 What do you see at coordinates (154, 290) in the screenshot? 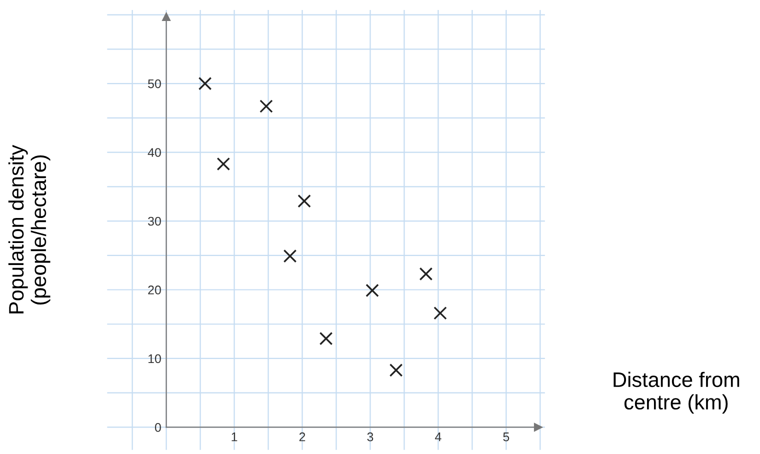
I see `y-tick-label: 20` at bounding box center [154, 290].